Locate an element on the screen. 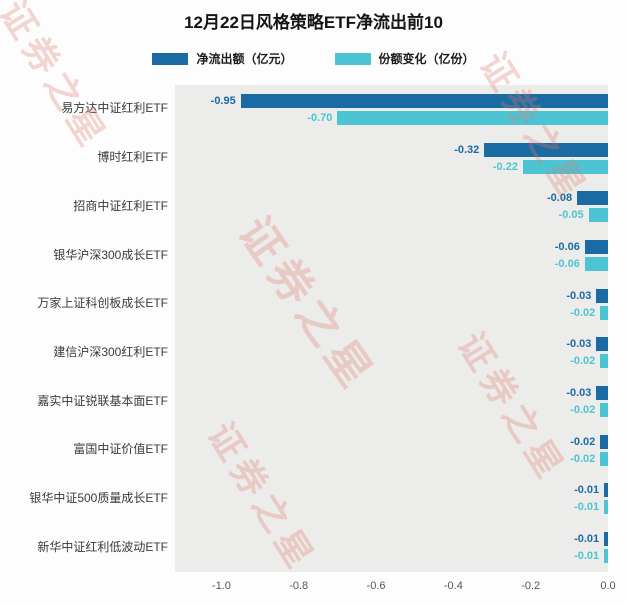 The width and height of the screenshot is (627, 606). x-tick-label: -1.0 is located at coordinates (221, 586).